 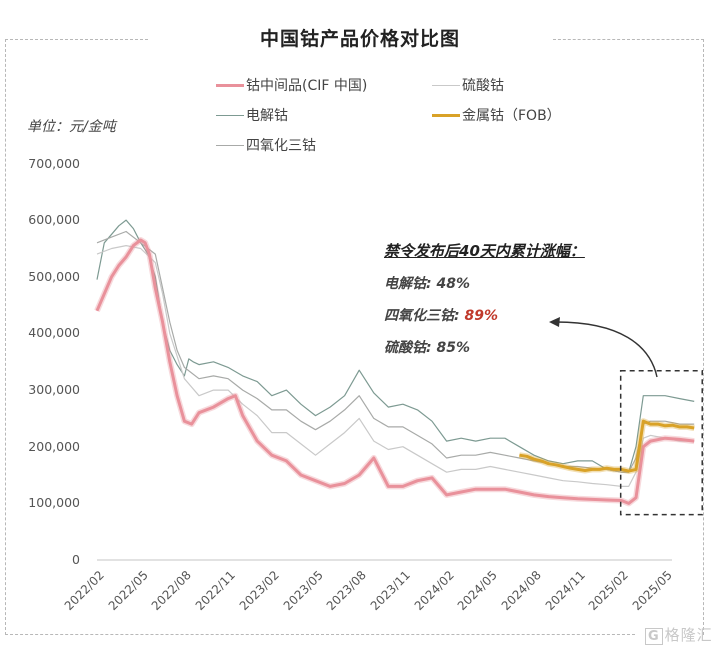 What do you see at coordinates (410, 348) in the screenshot?
I see `annotation-label: 硫酸钴:` at bounding box center [410, 348].